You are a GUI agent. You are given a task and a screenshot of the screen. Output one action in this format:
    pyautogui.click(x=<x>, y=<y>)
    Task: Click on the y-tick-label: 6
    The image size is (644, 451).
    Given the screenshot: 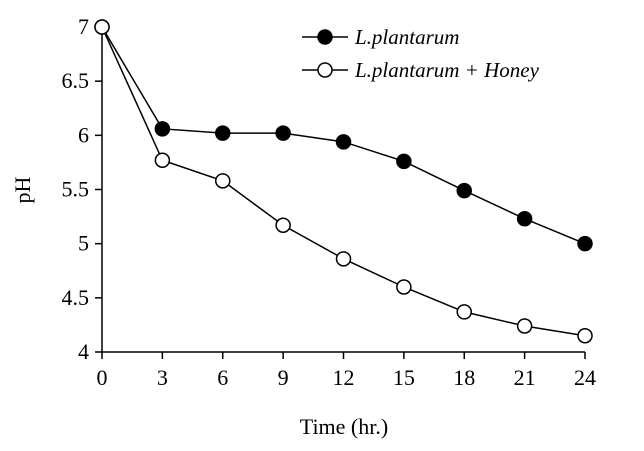 What is the action you would take?
    pyautogui.click(x=83, y=134)
    